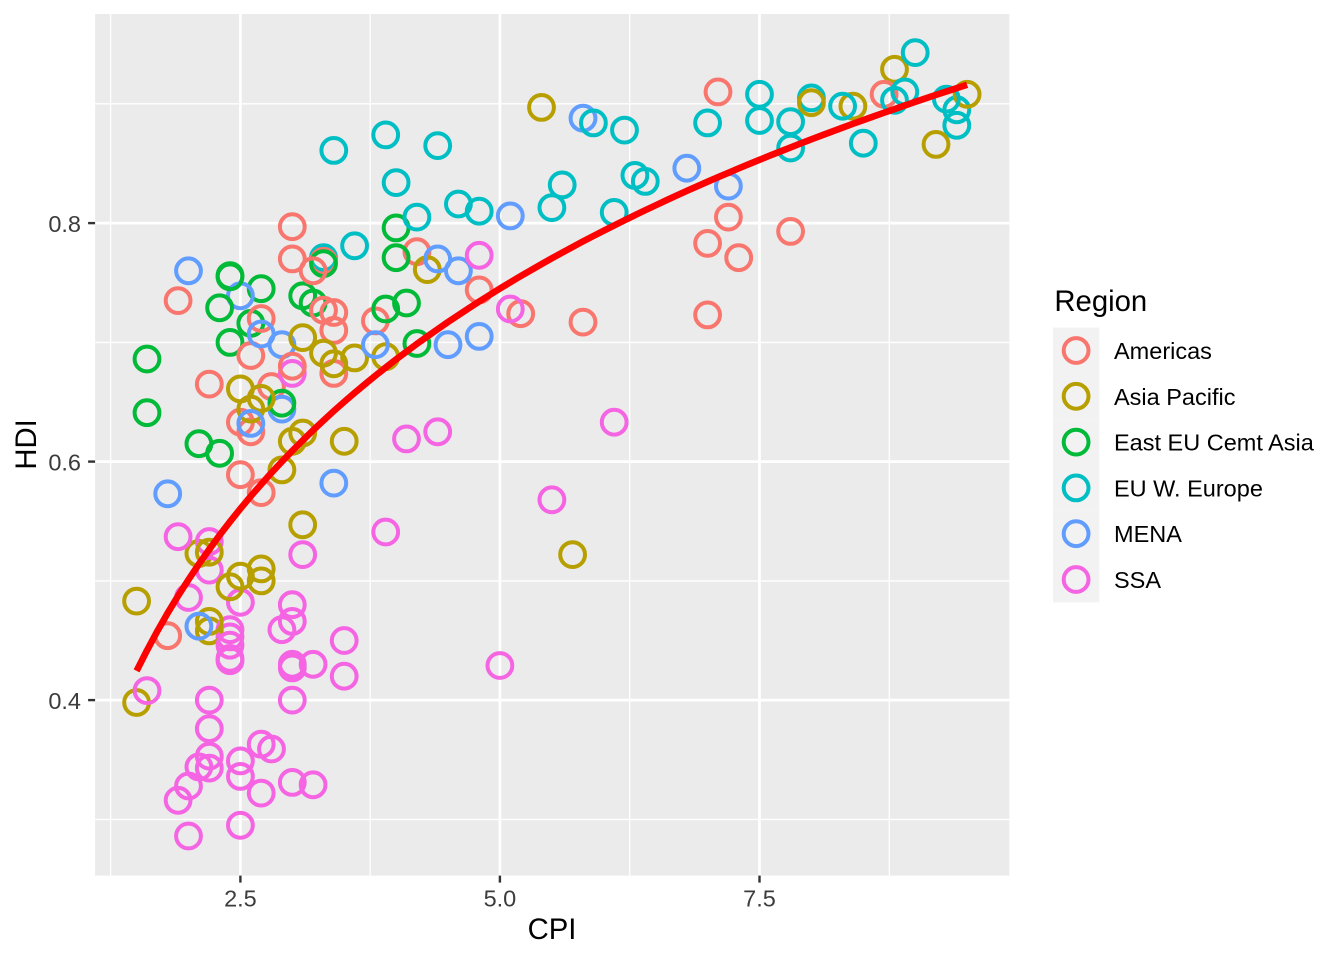 The width and height of the screenshot is (1344, 965). I want to click on svg-text: Americas, so click(1163, 351).